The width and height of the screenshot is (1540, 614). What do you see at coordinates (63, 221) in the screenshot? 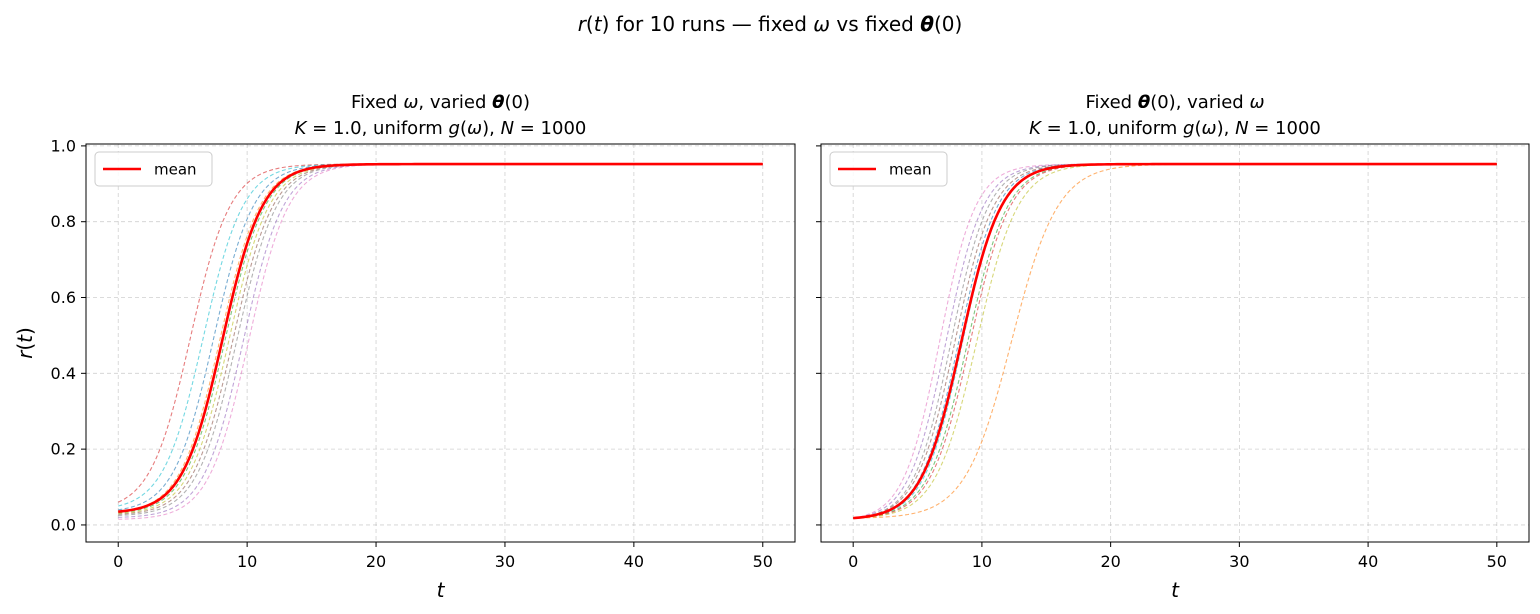
I see `y-tick-label: 0.8` at bounding box center [63, 221].